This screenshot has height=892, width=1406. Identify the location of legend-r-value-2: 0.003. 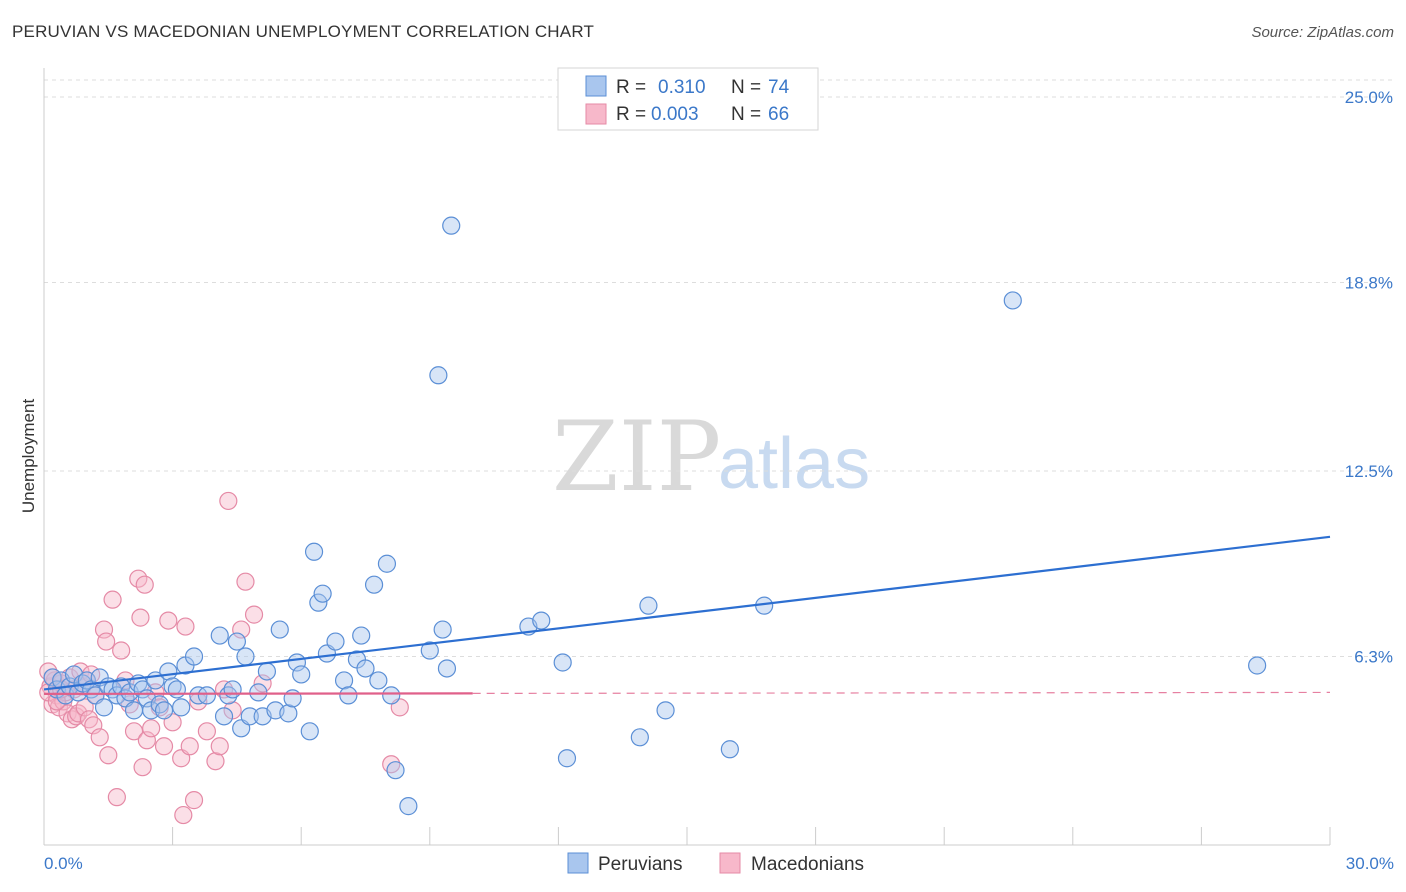
(675, 114).